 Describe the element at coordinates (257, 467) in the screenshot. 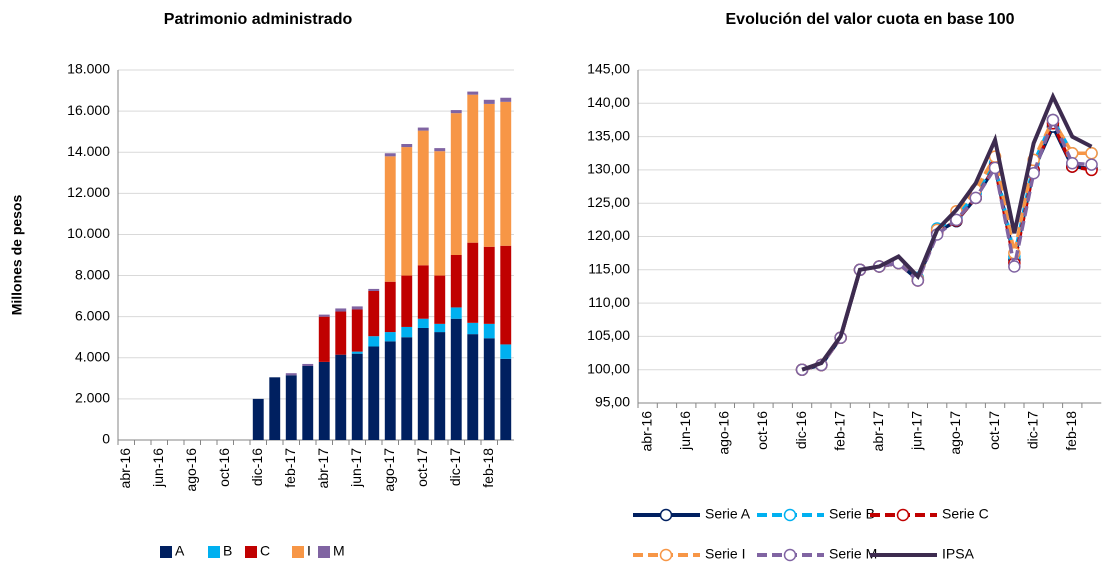

I see `x-tick-label: dic-16` at that location.